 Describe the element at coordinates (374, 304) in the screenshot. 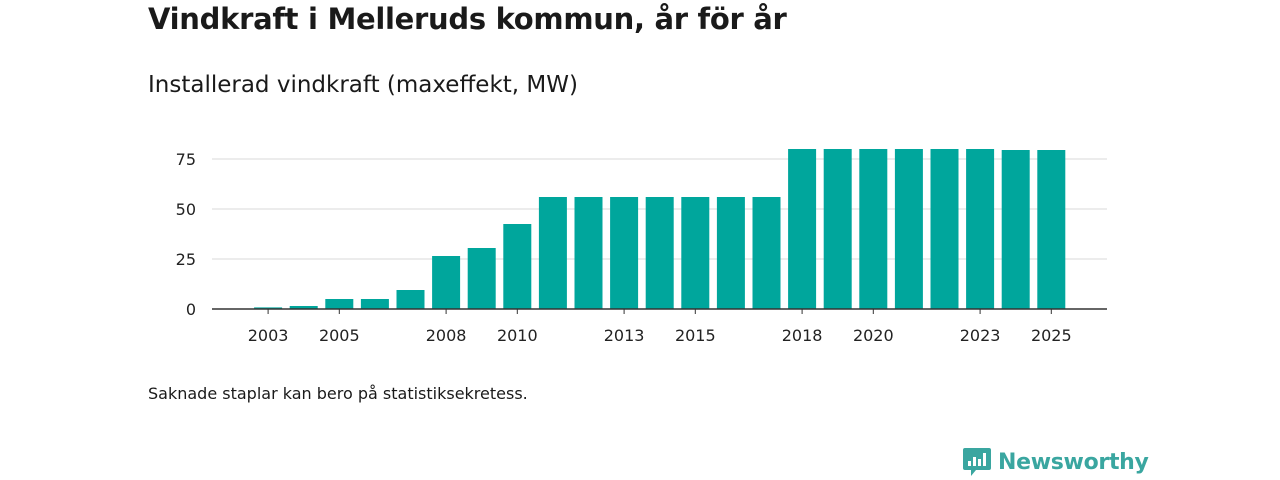

I see `bar-2006` at that location.